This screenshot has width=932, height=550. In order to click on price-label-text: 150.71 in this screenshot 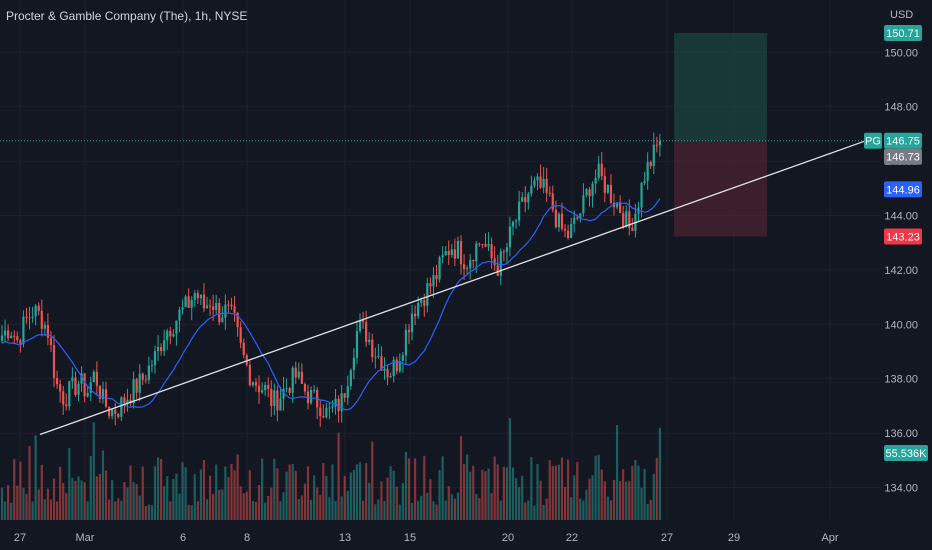, I will do `click(903, 34)`.